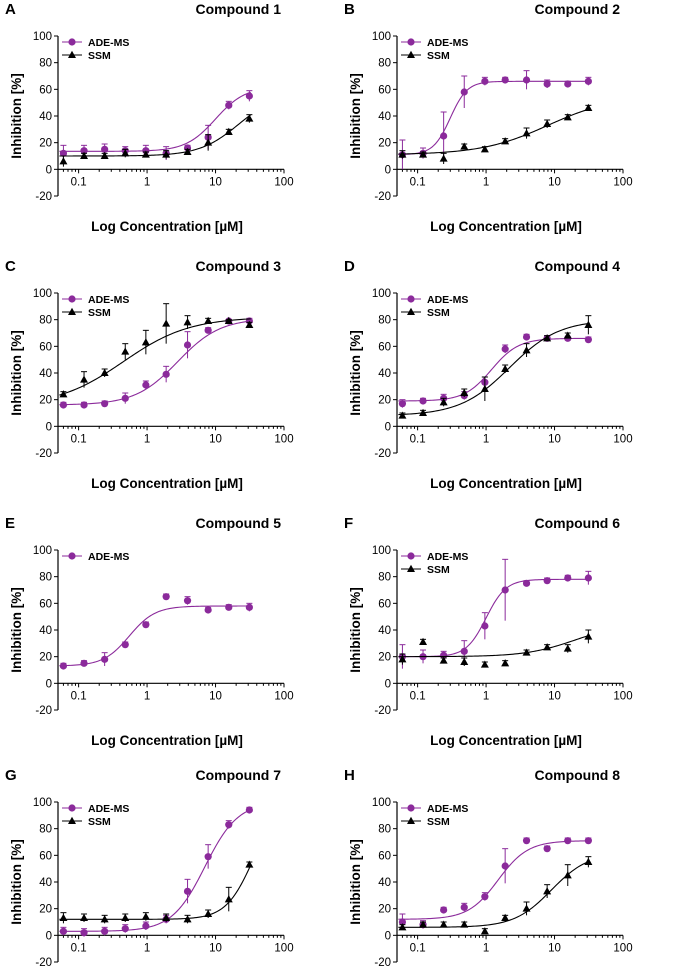  Describe the element at coordinates (348, 523) in the screenshot. I see `panel-letter: F` at that location.